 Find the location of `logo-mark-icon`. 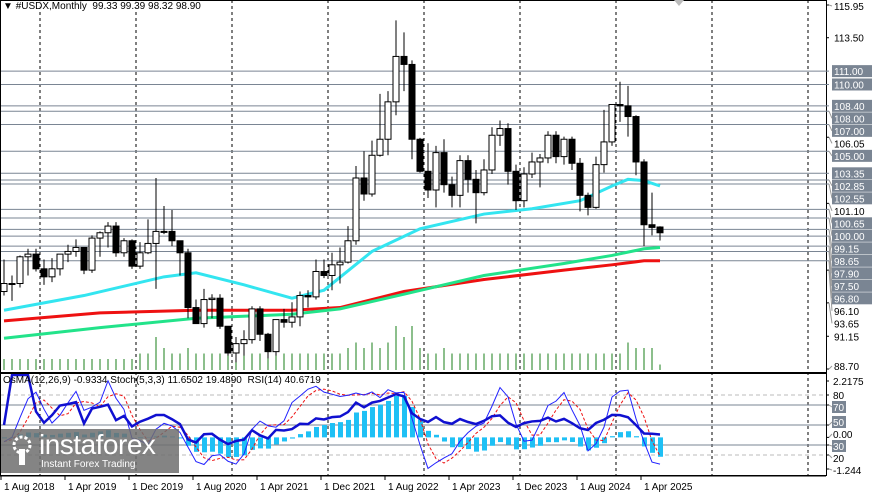

logo-mark-icon is located at coordinates (22, 450).